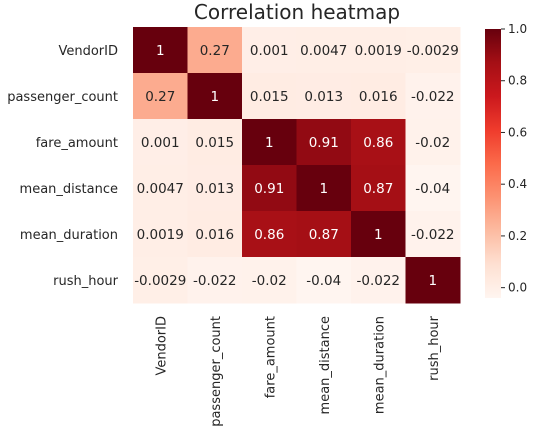 This screenshot has height=442, width=541. Describe the element at coordinates (517, 132) in the screenshot. I see `colorbar-tick-label: 0.6` at that location.